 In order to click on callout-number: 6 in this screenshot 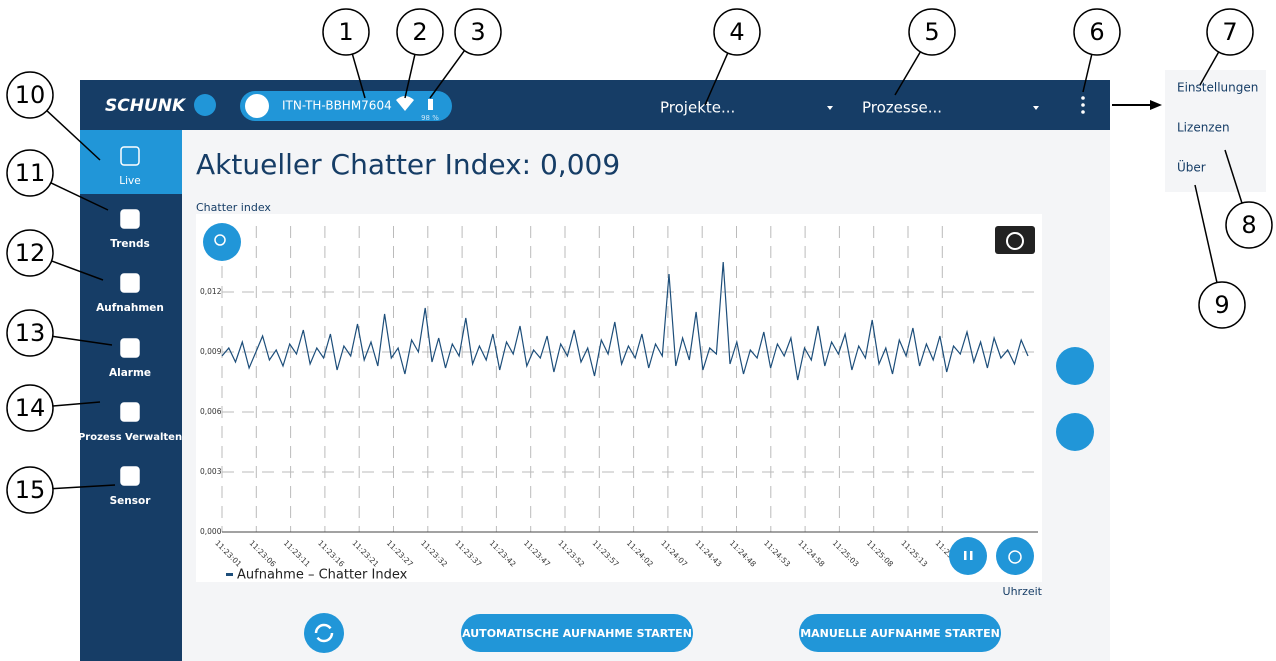, I will do `click(1096, 32)`.